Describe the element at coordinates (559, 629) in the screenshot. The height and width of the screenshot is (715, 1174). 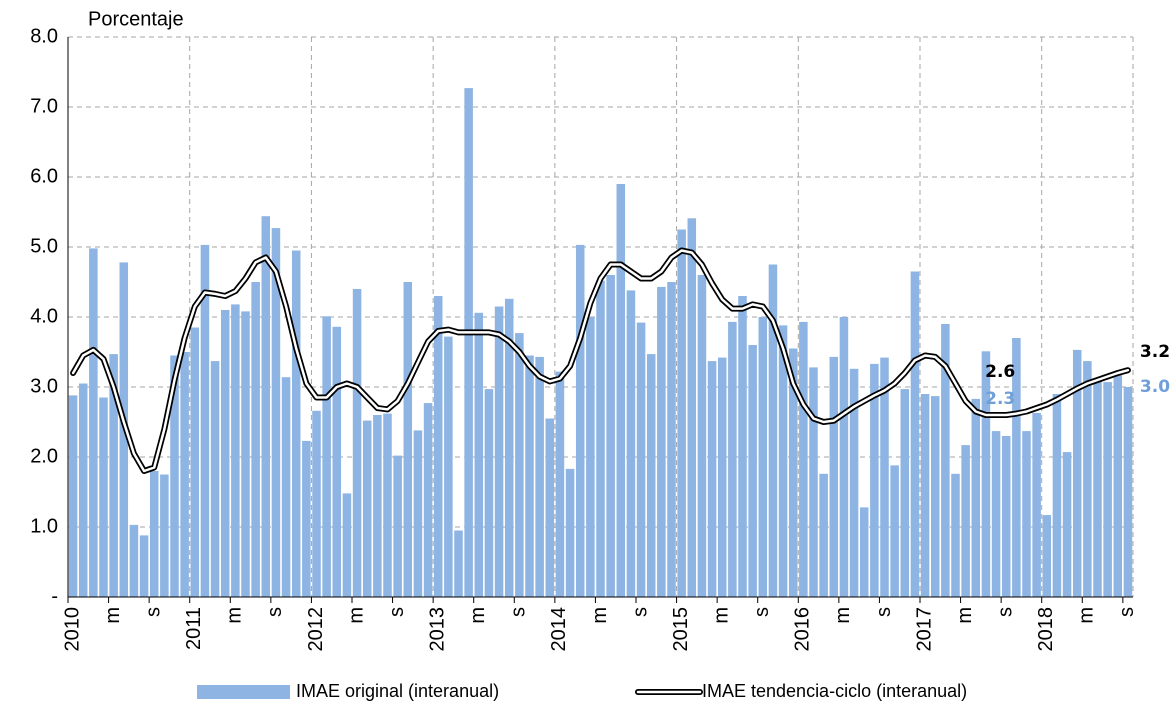
I see `x-tick-label: 2014` at that location.